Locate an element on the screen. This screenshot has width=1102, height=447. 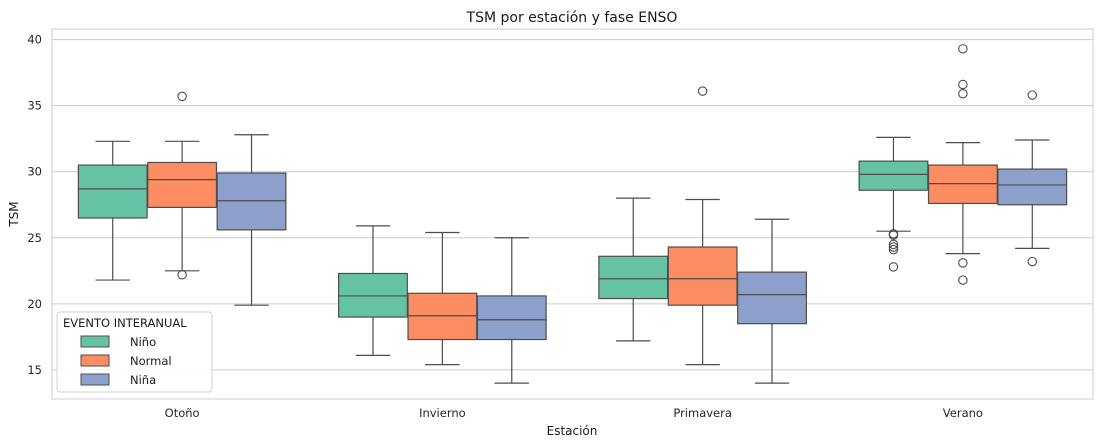
x-axis-label: Estación is located at coordinates (572, 431).